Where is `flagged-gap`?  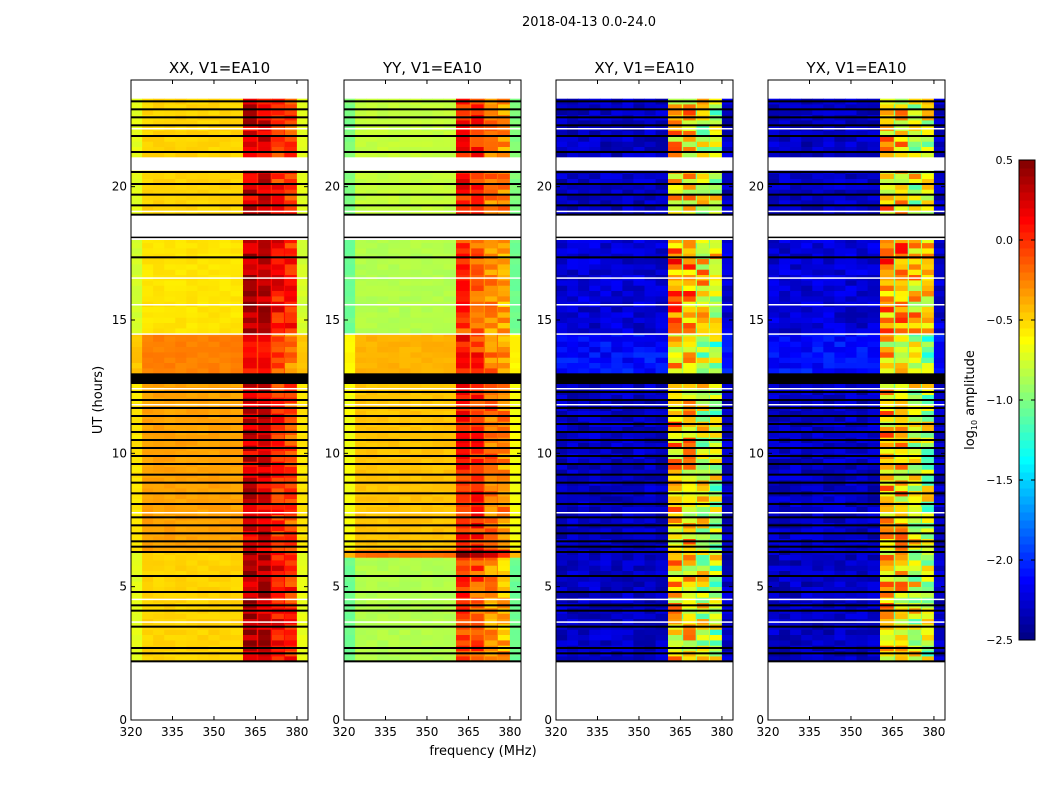
flagged-gap is located at coordinates (219, 163).